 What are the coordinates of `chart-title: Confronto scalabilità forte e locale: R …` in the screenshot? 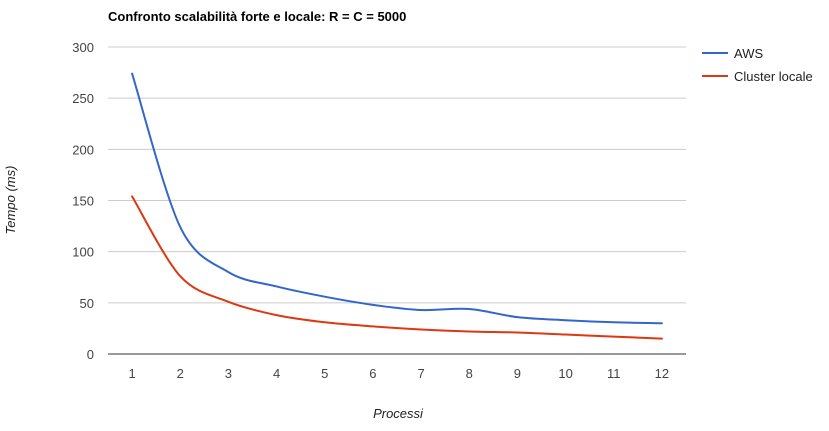 It's located at (257, 16).